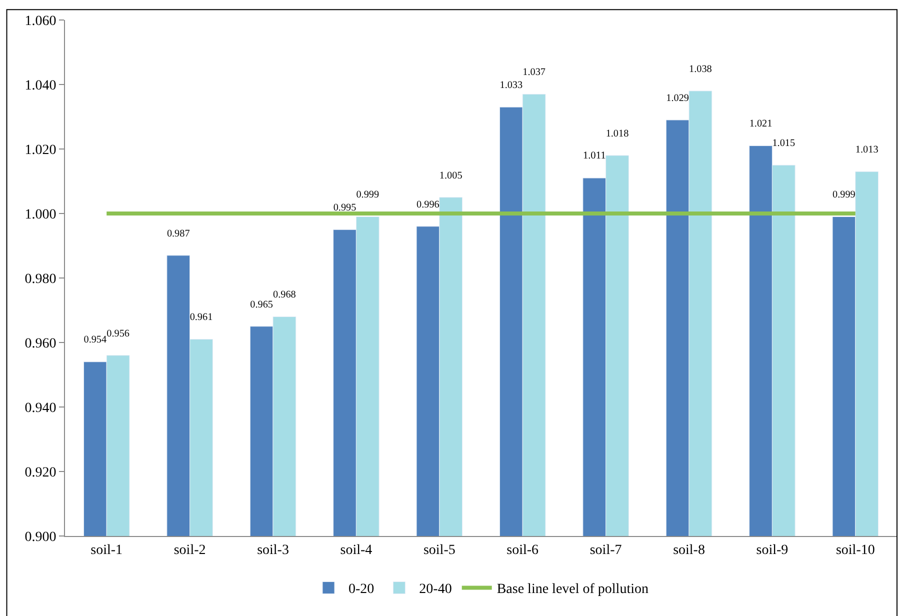 The width and height of the screenshot is (917, 616). What do you see at coordinates (40, 344) in the screenshot?
I see `y-tick-label: 0.960` at bounding box center [40, 344].